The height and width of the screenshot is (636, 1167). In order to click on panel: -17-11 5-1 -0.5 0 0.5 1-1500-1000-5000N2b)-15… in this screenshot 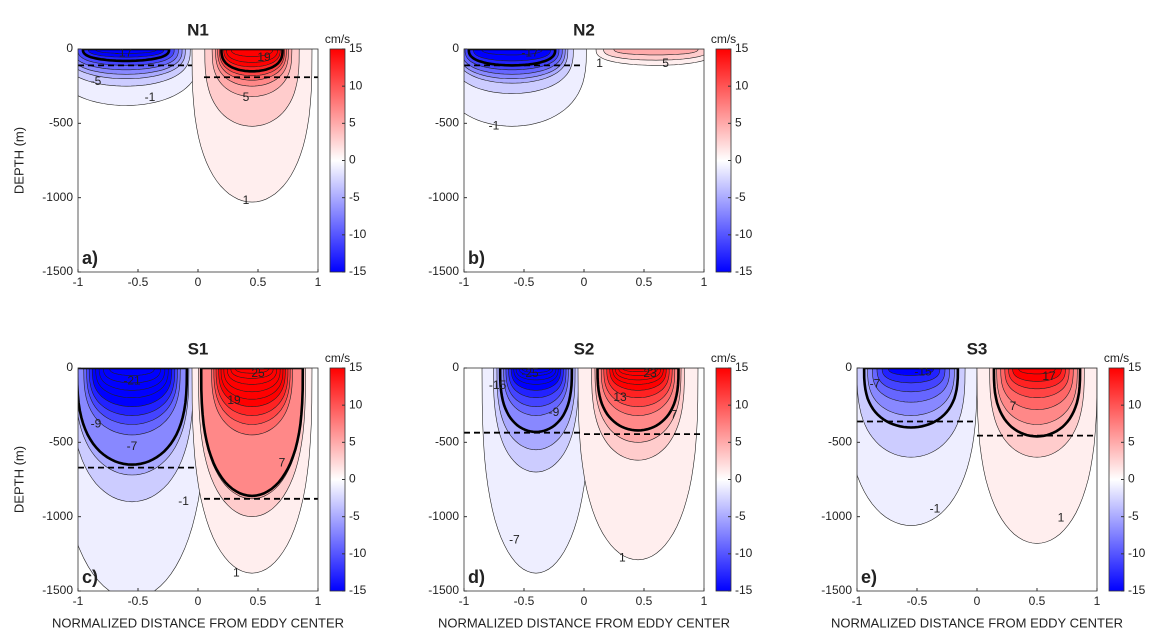, I will do `click(590, 154)`.